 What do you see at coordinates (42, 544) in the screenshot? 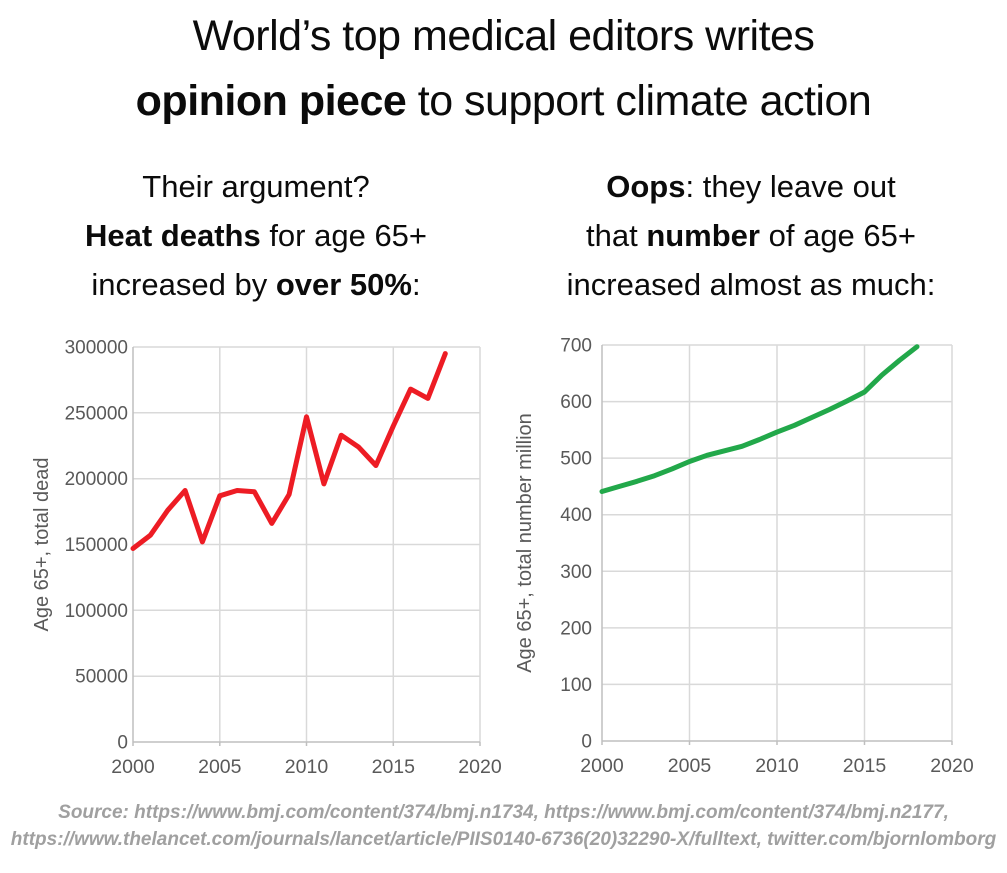
I see `y-axis-title: Age 65+, total dead` at bounding box center [42, 544].